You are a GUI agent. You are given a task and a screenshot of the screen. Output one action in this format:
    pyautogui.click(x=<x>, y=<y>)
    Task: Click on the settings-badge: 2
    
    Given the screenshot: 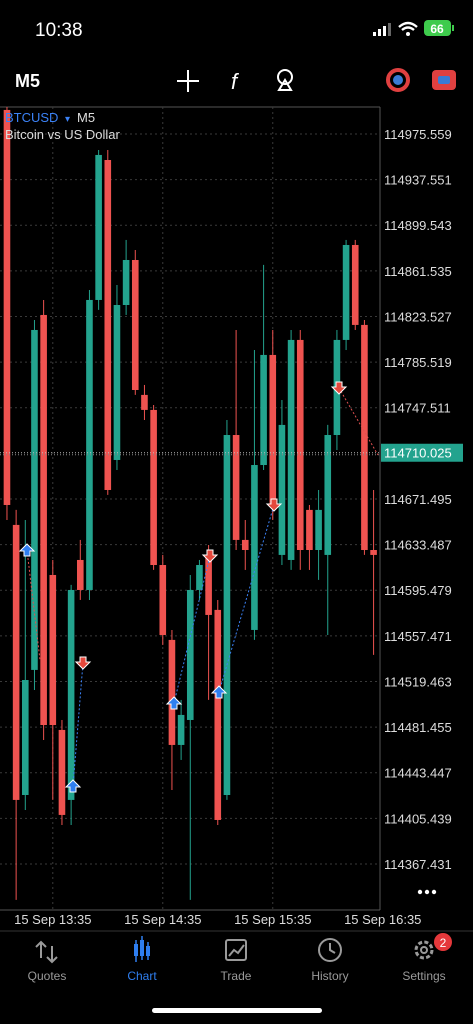 What is the action you would take?
    pyautogui.click(x=443, y=943)
    